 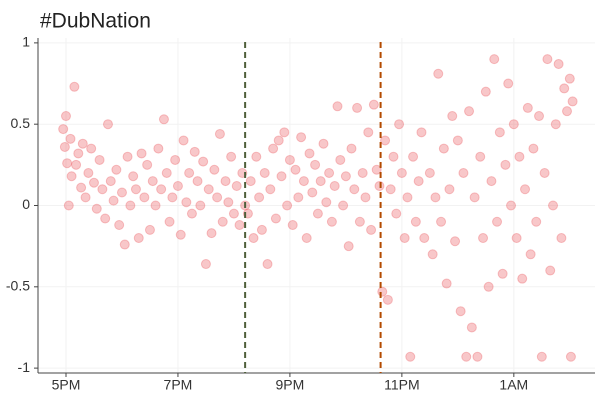 I want to click on x-tick-label: 7PM, so click(x=178, y=385).